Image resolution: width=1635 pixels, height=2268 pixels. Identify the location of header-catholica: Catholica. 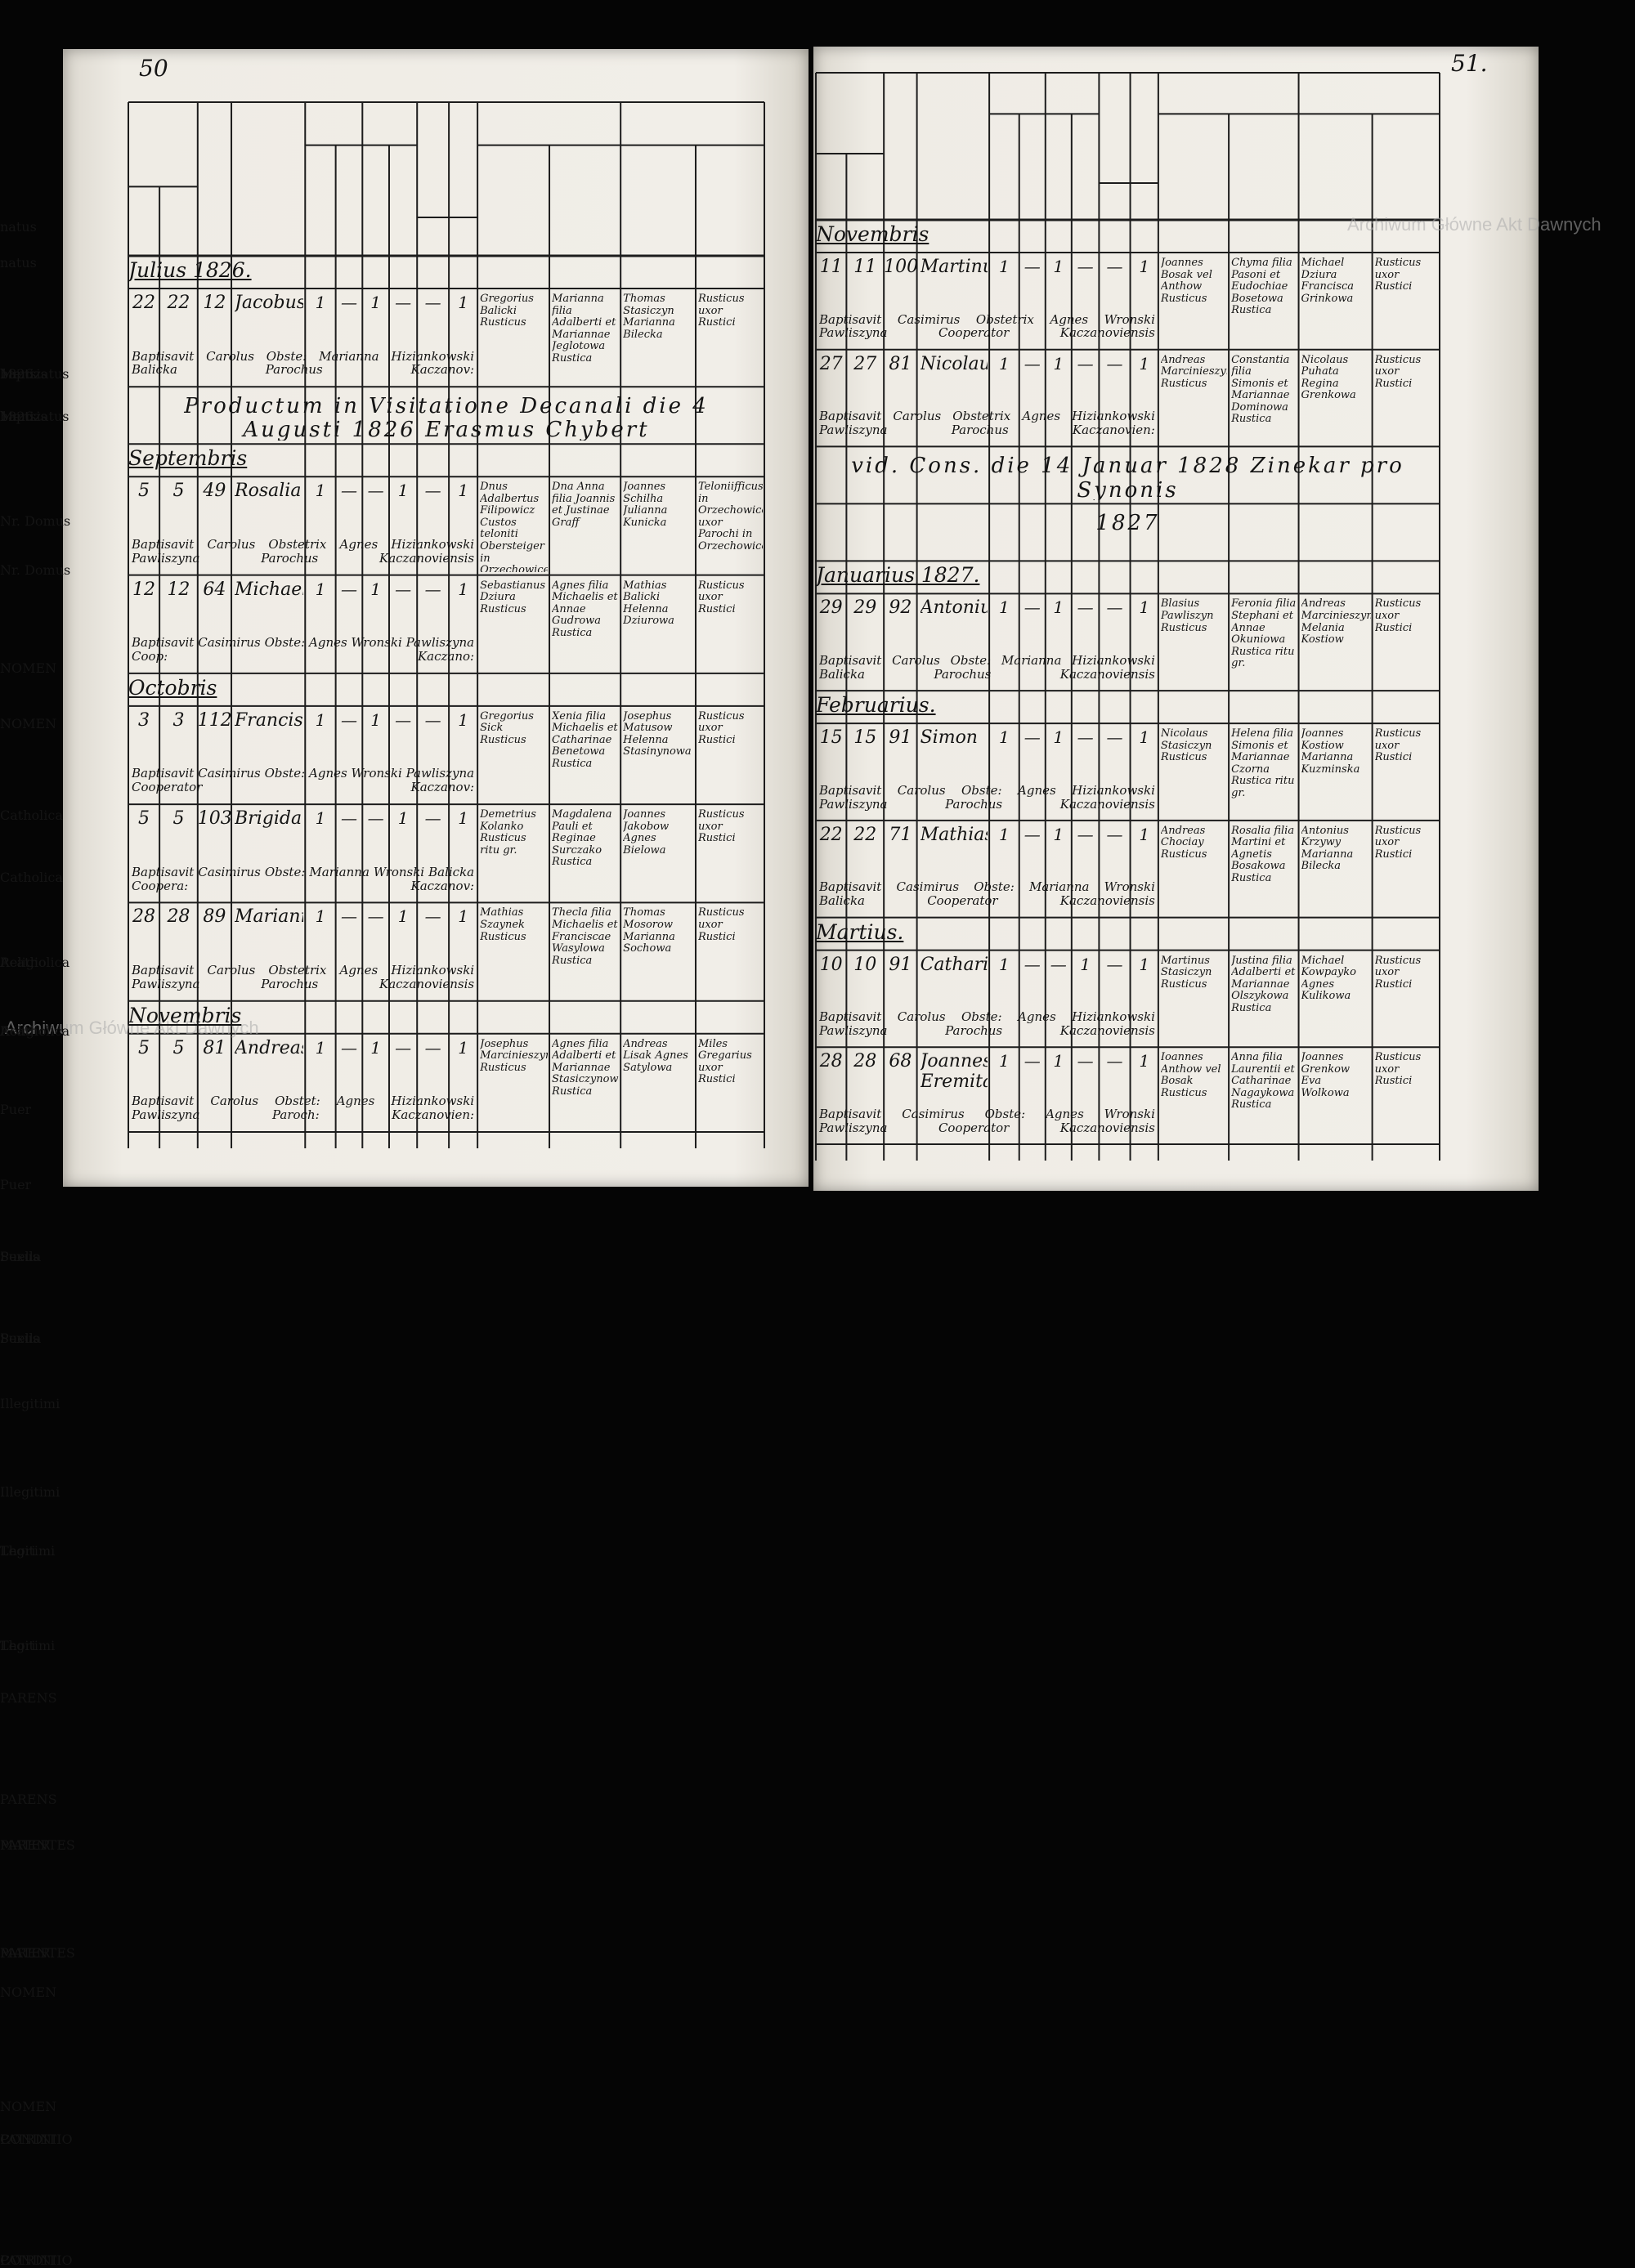
(31, 877).